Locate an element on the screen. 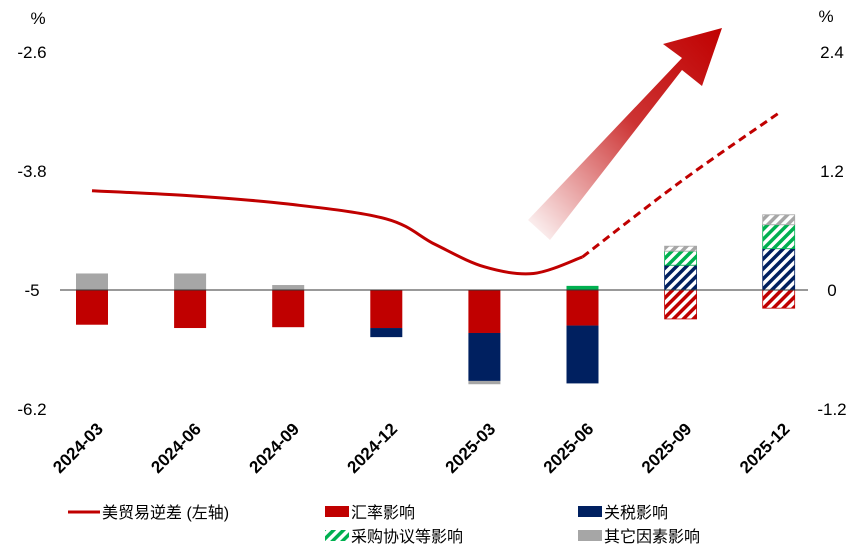  left-tick-label: -5 is located at coordinates (31, 290).